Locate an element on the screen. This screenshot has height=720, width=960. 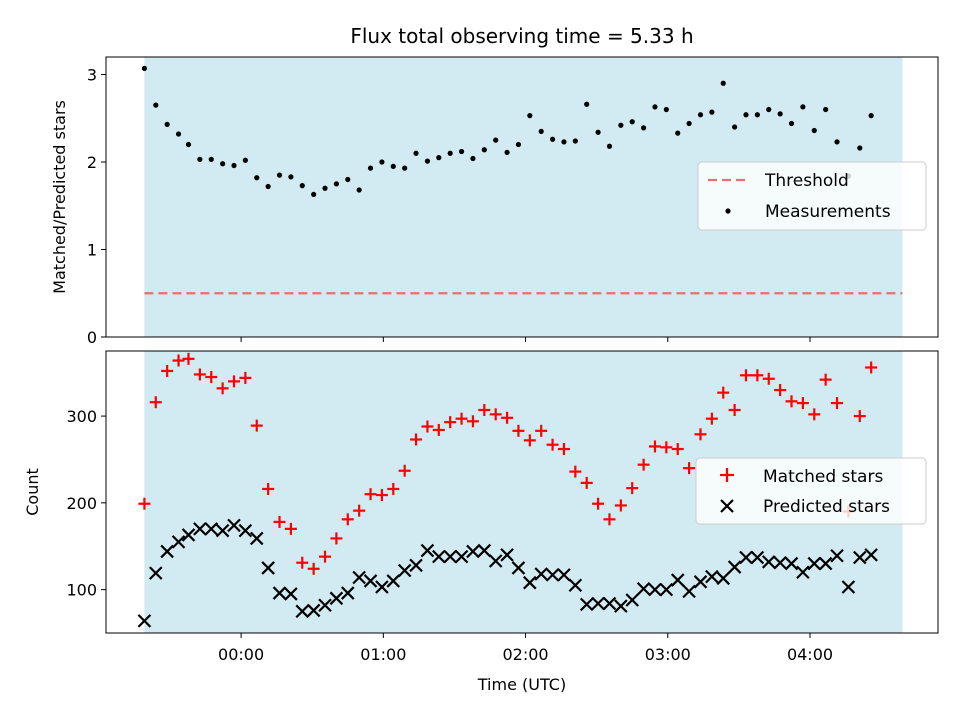
legend-measurements-swatch is located at coordinates (728, 211).